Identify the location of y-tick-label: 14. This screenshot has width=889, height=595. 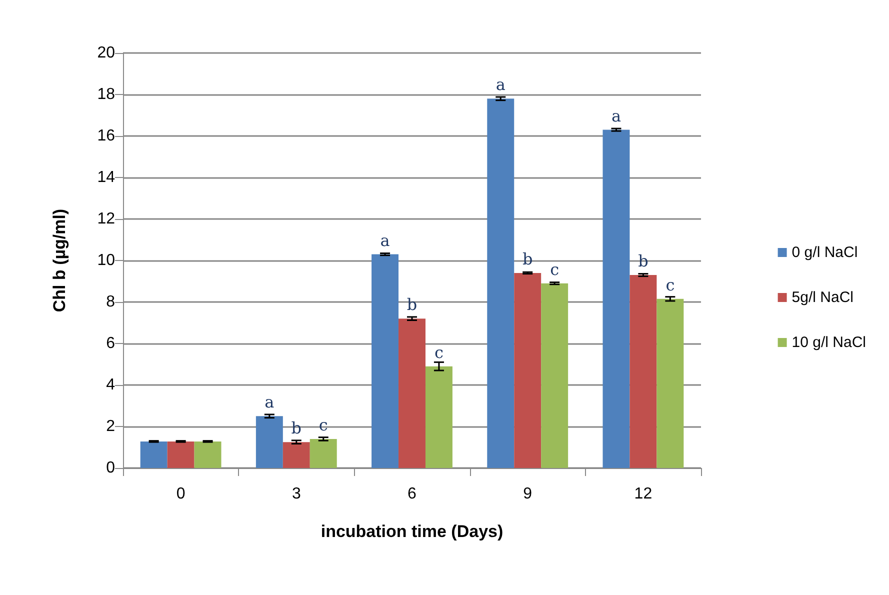
(106, 177).